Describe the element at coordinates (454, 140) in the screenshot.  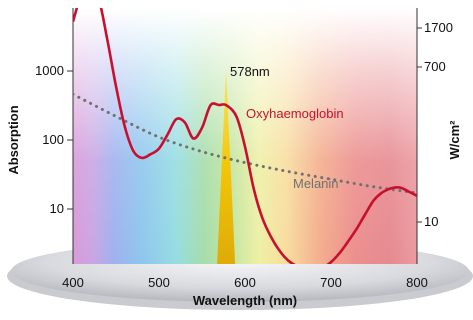
I see `y-axis-label-right: W/cm²` at that location.